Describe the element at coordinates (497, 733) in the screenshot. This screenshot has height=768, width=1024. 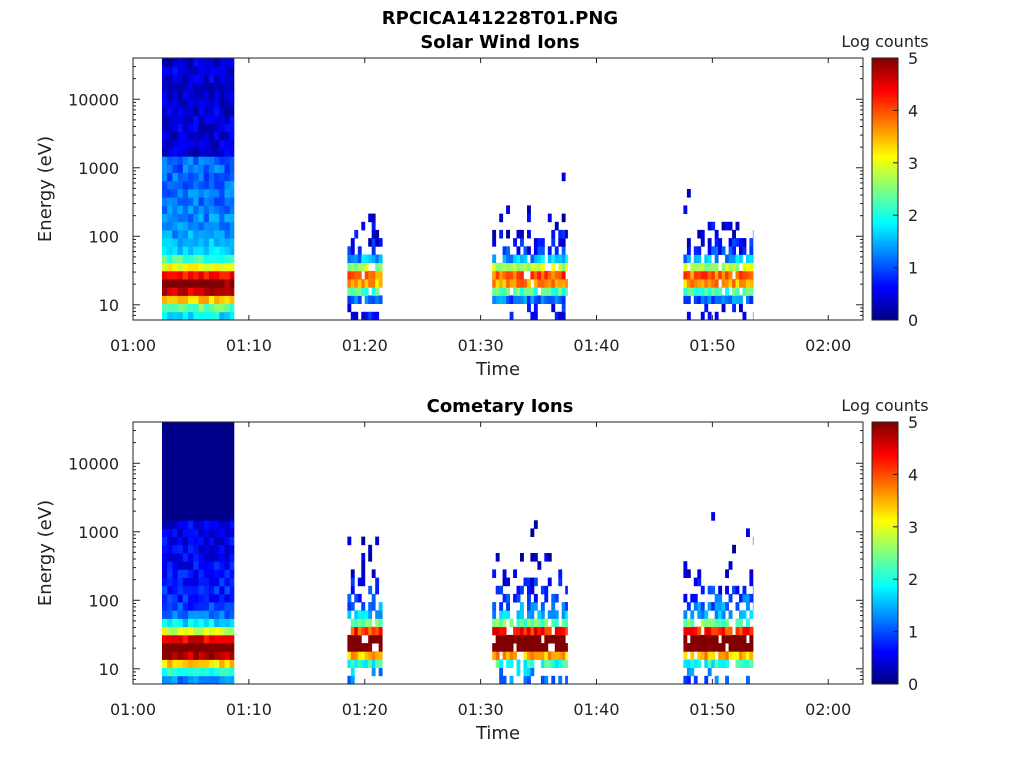
I see `x-axis-label: Time` at that location.